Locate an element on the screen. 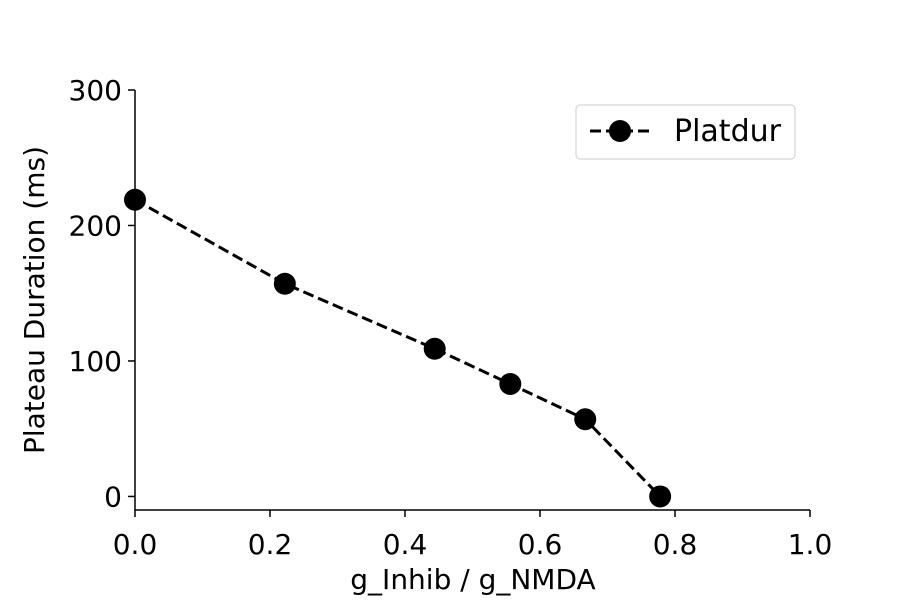 This screenshot has height=600, width=900. legend-marker is located at coordinates (620, 131).